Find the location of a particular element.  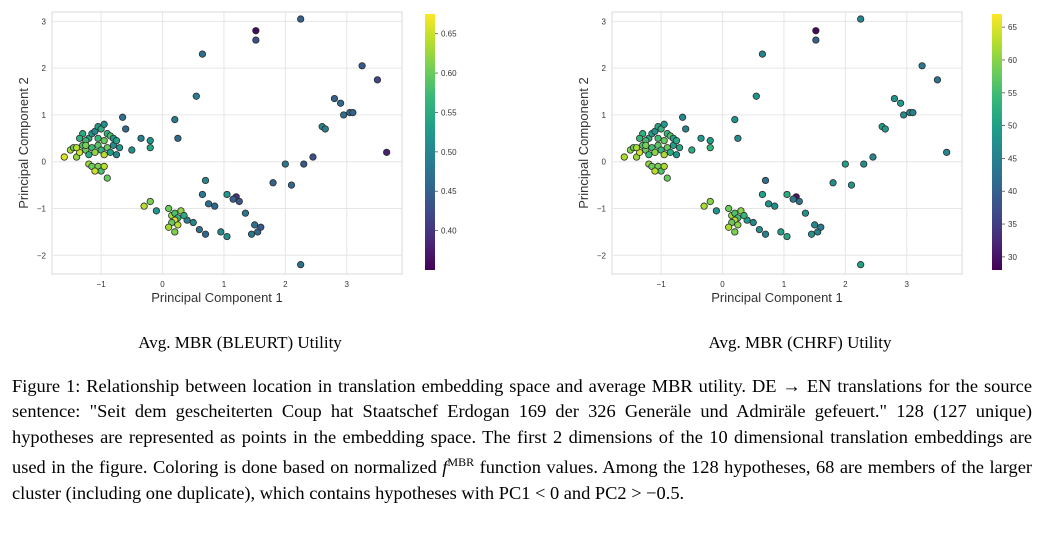

y-axis-label: Principal Component 2 is located at coordinates (583, 143).